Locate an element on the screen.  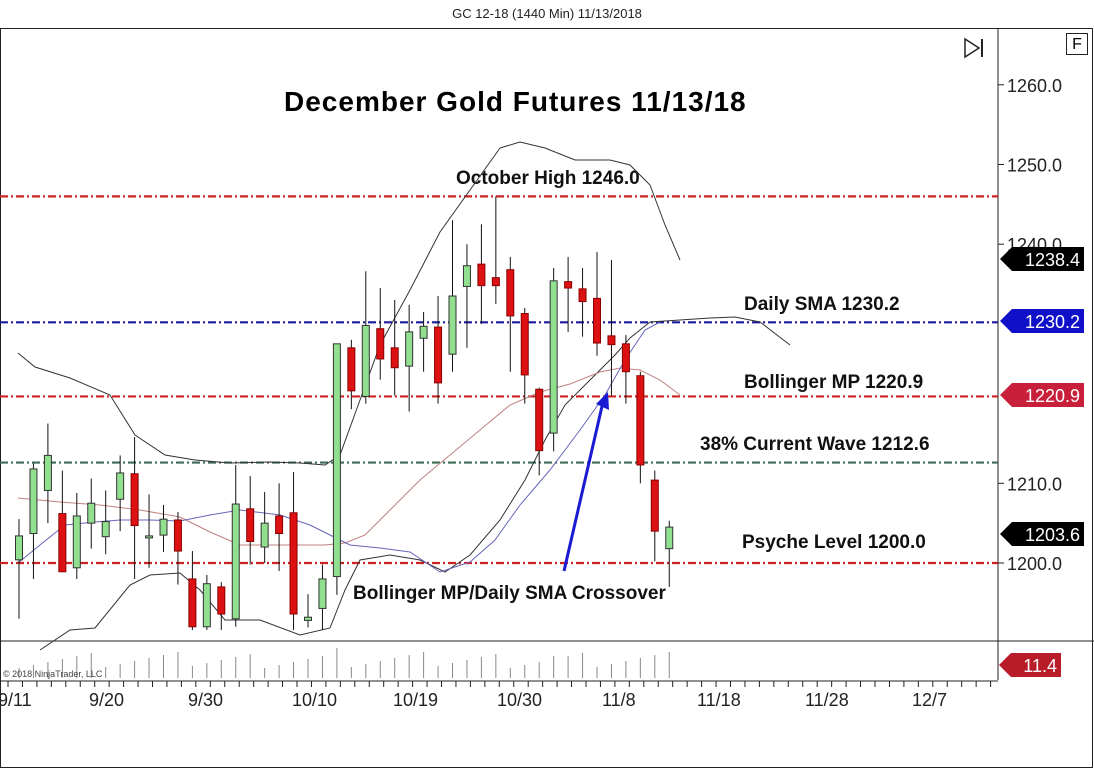
crossover-annotation: Bollinger MP/Daily SMA Crossover is located at coordinates (509, 593).